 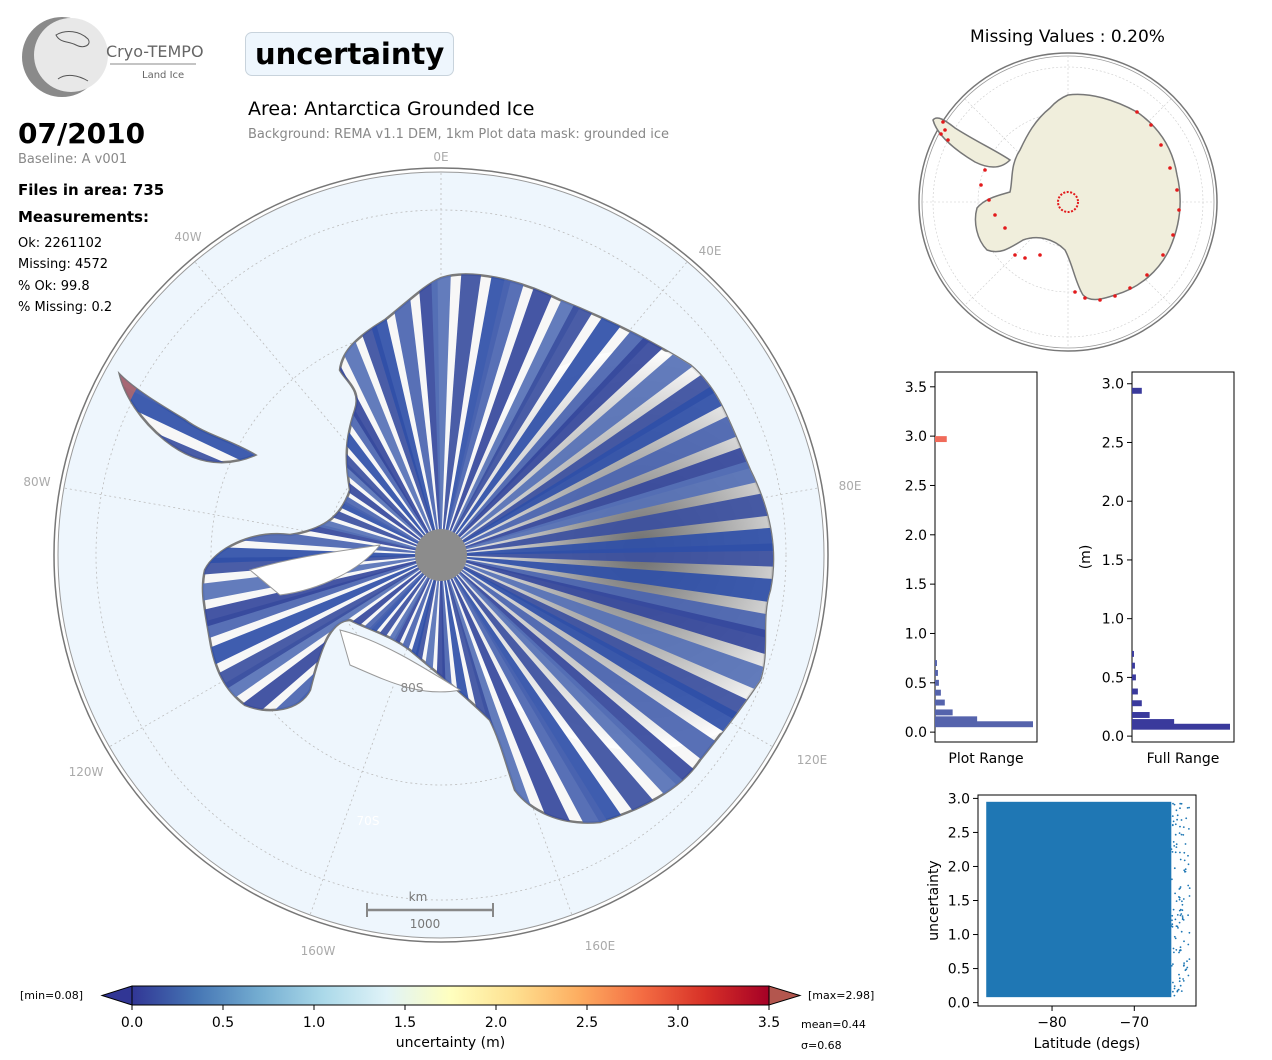 What do you see at coordinates (1113, 737) in the screenshot?
I see `hist-ytick-label: 0.0` at bounding box center [1113, 737].